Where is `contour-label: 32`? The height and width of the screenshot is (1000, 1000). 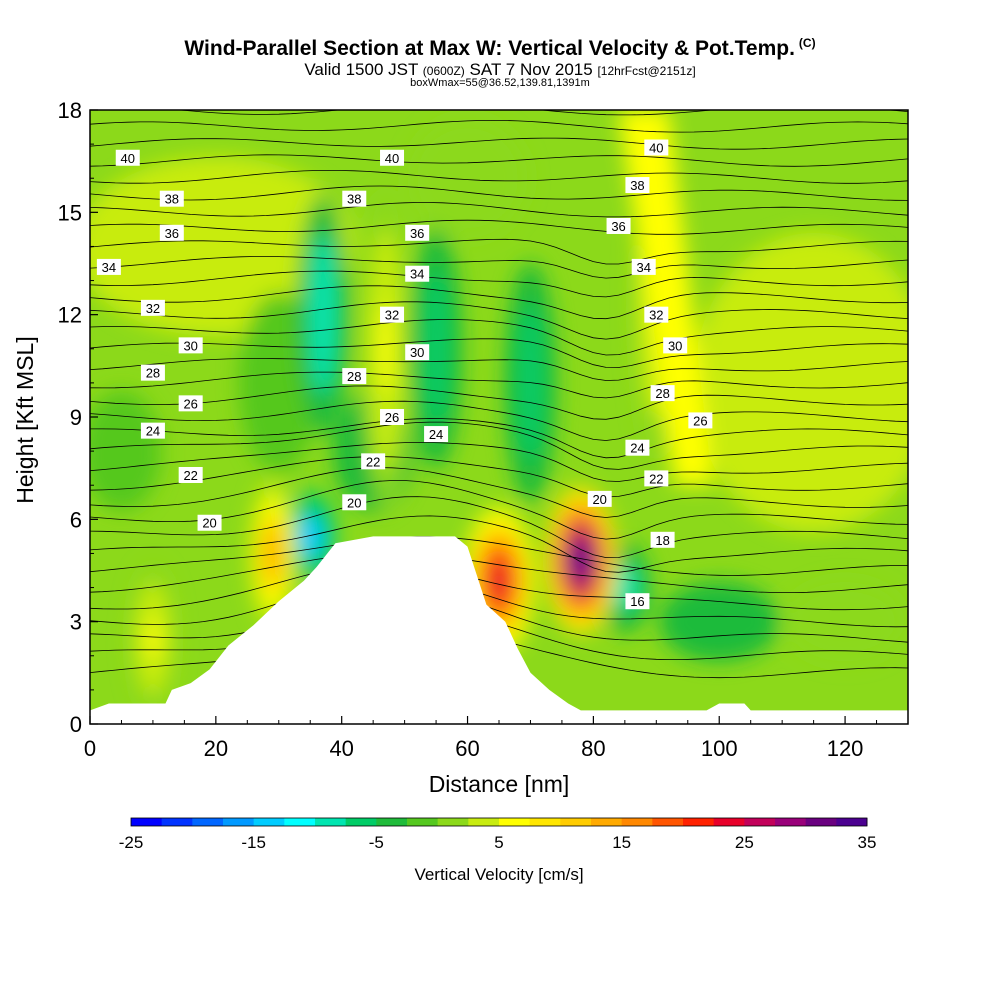 contour-label: 32 is located at coordinates (152, 307).